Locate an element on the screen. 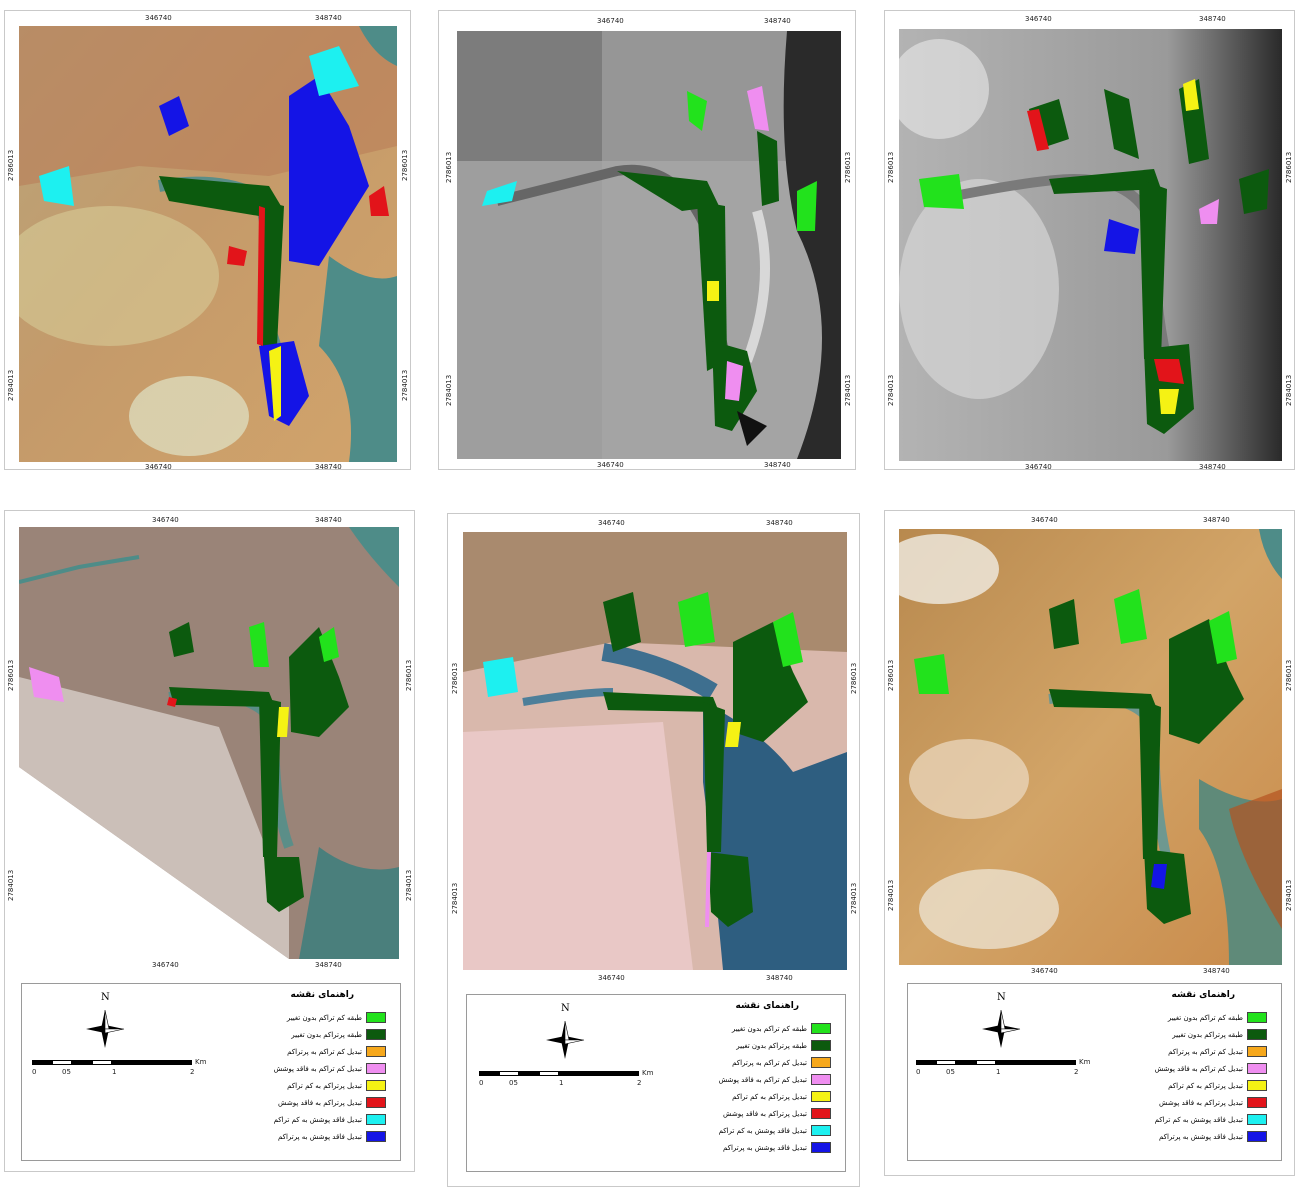 The height and width of the screenshot is (1187, 1299). north-arrow-icon is located at coordinates (105, 1029).